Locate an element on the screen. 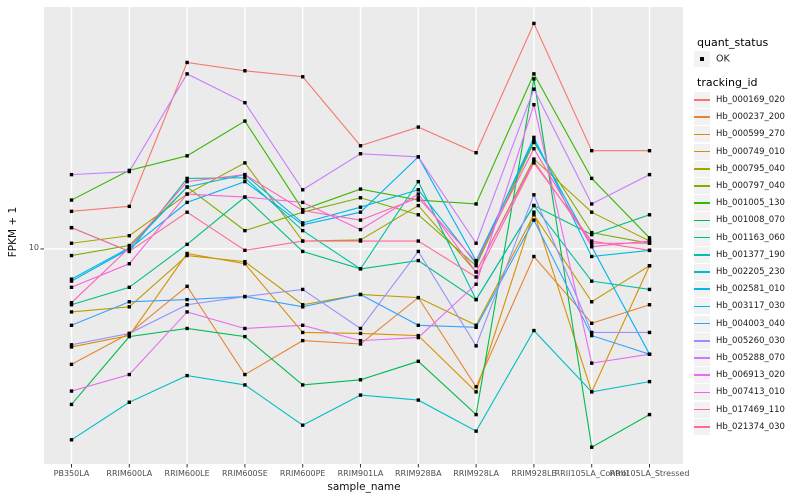 The height and width of the screenshot is (500, 800). legend-label-Hb_000599_270: Hb_000599_270 is located at coordinates (750, 134).